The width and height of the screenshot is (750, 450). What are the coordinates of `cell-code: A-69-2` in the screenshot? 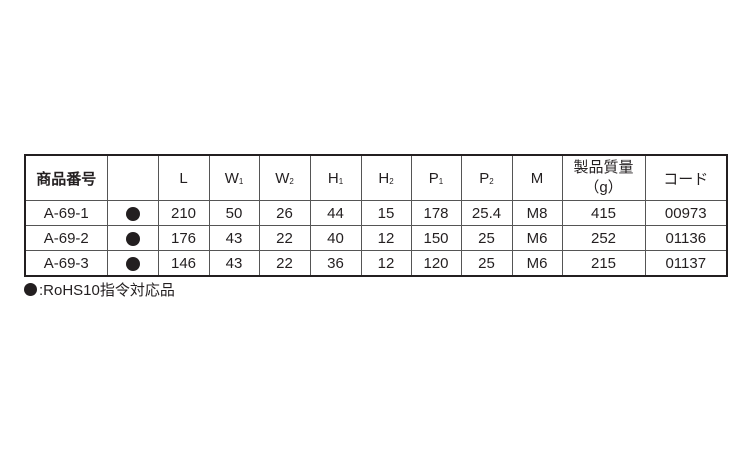 It's located at (66, 238).